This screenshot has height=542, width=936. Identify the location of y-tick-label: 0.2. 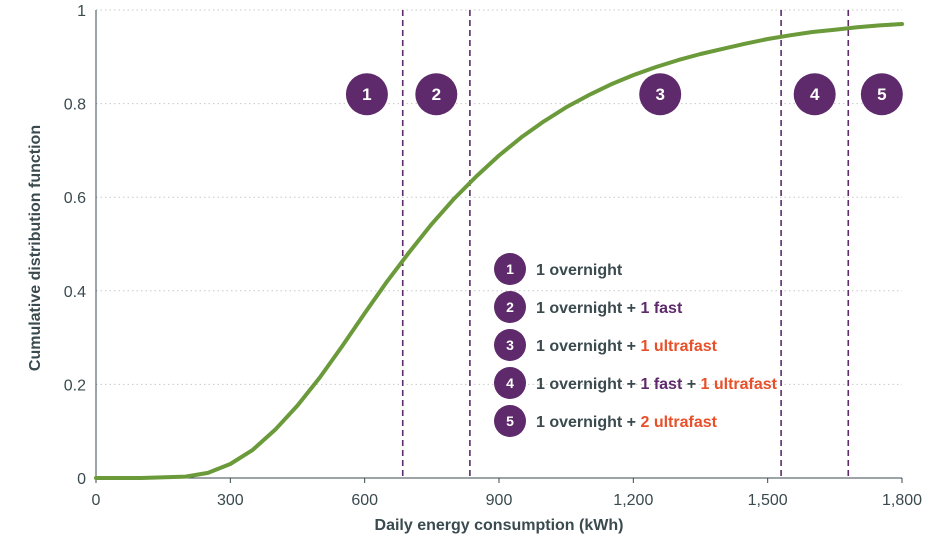
(75, 385).